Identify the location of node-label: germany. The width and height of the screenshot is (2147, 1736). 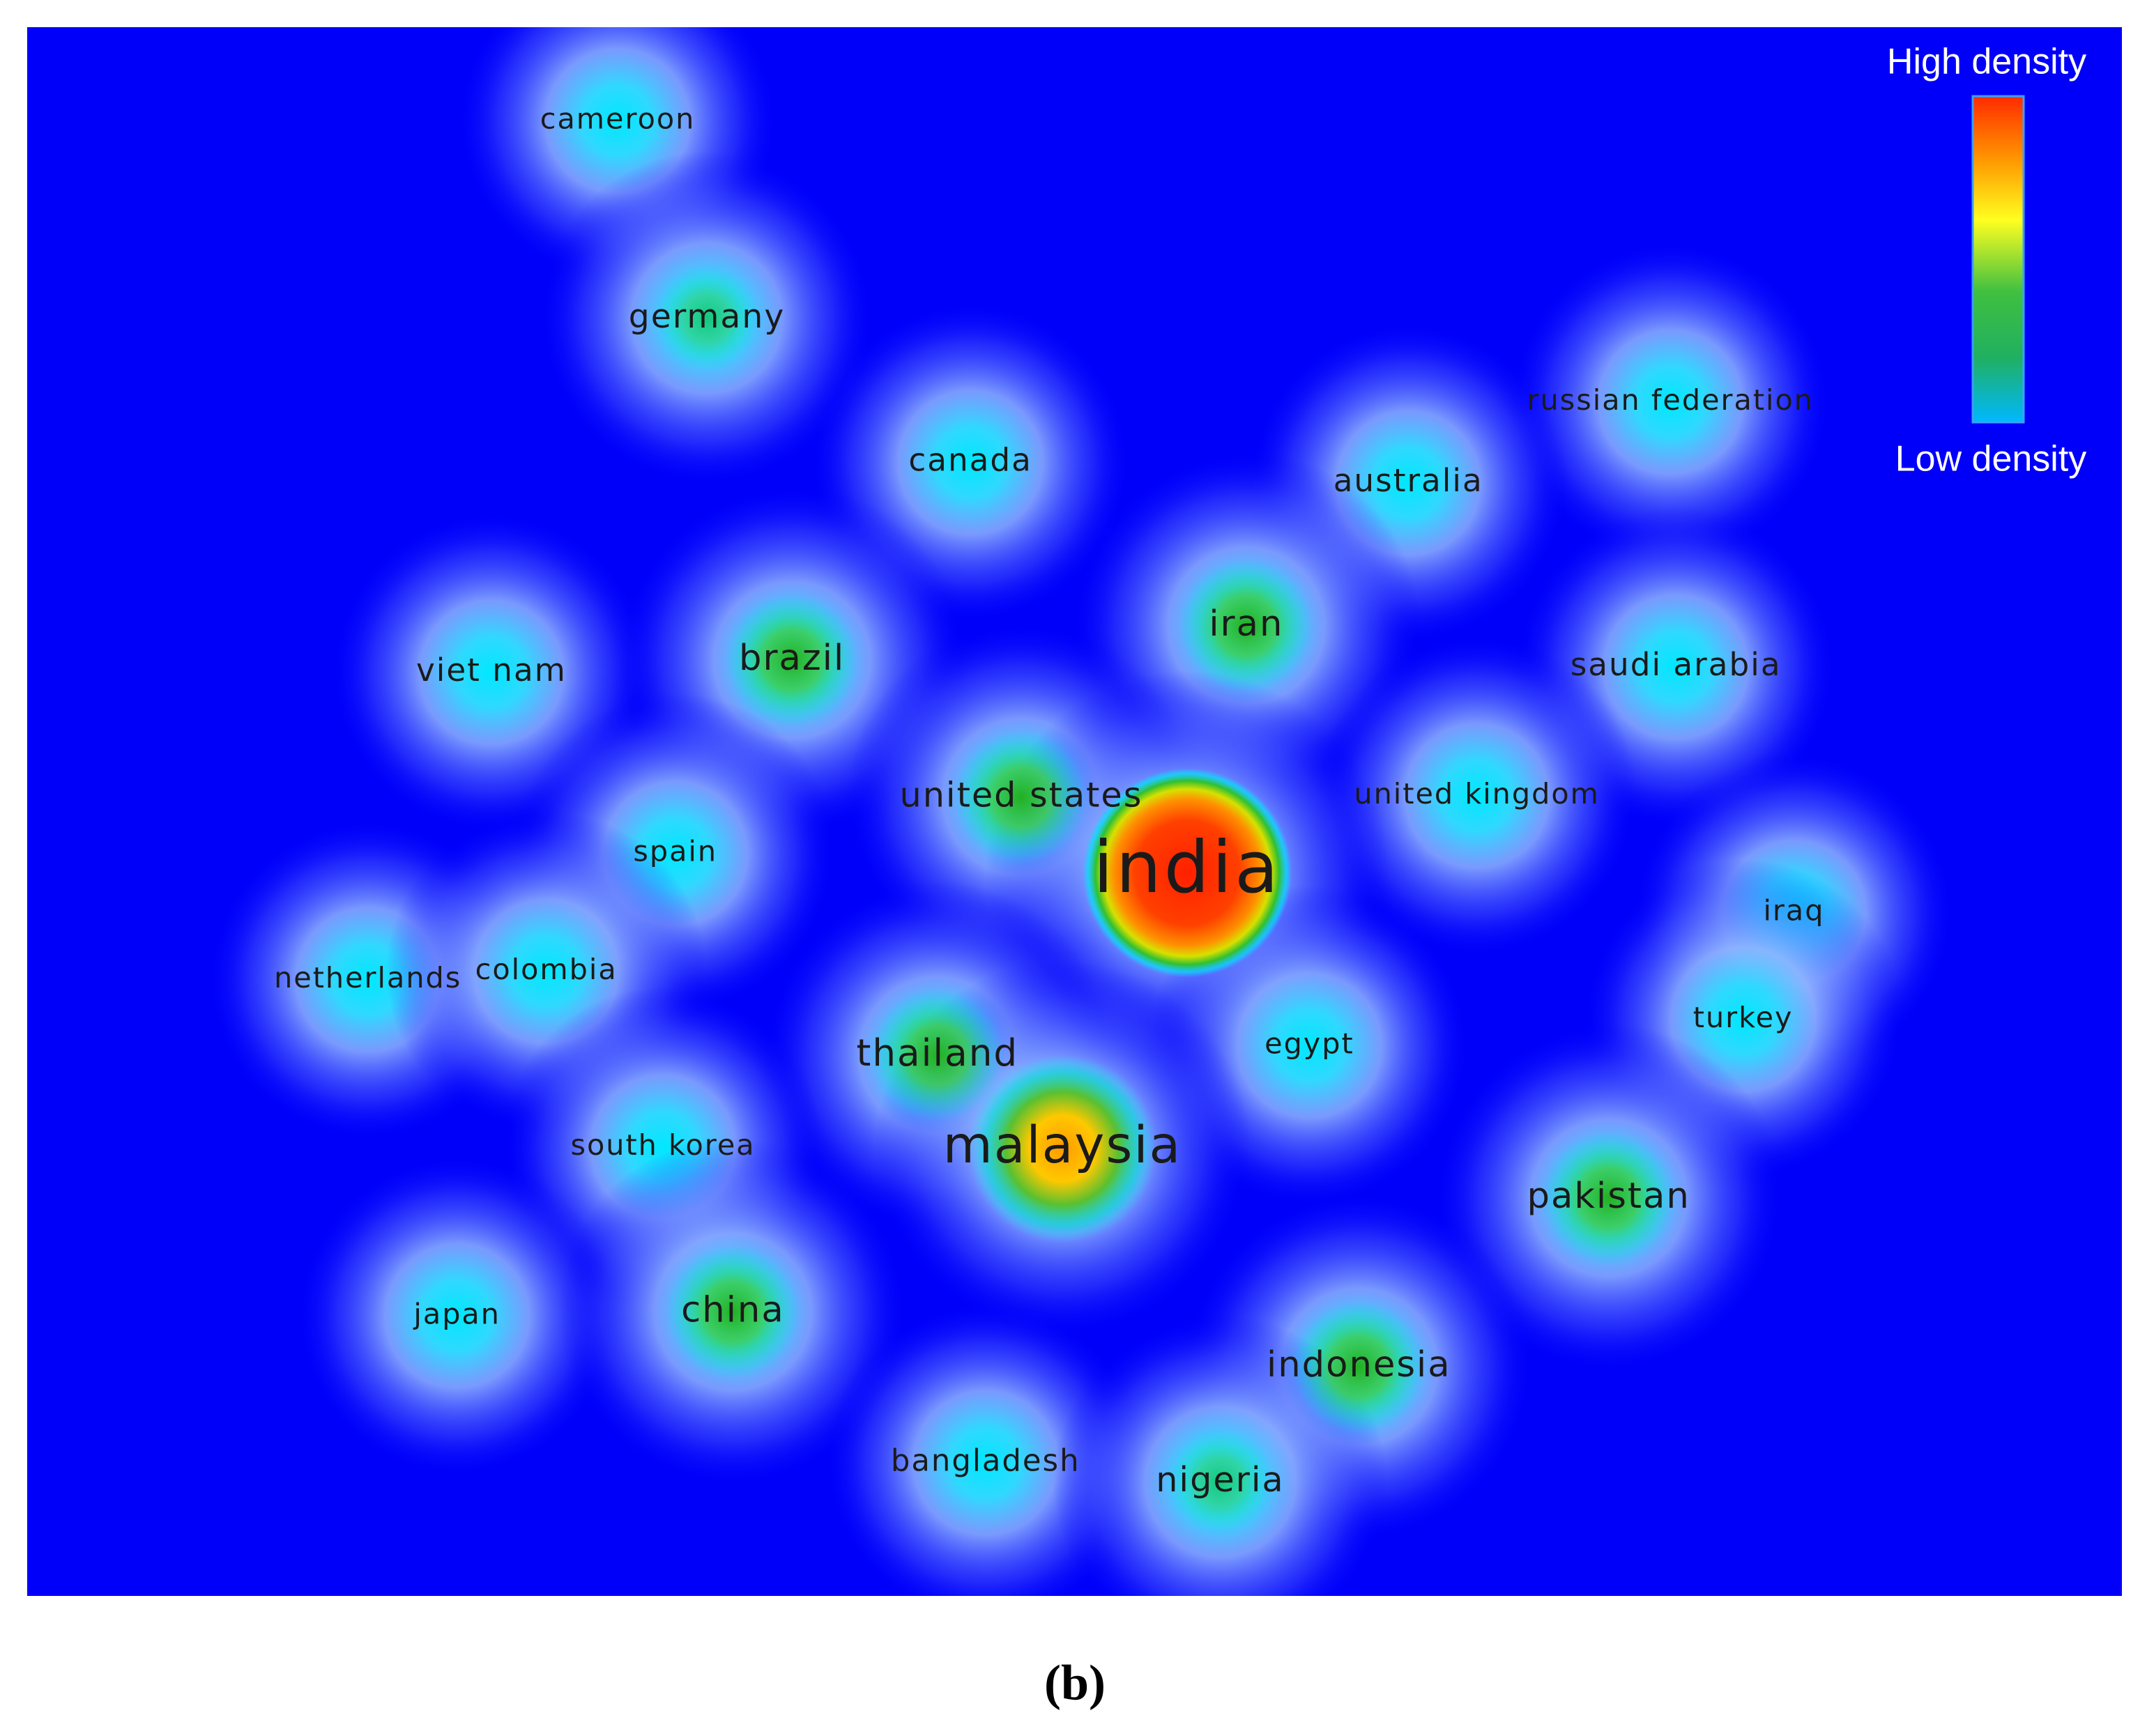
(707, 317).